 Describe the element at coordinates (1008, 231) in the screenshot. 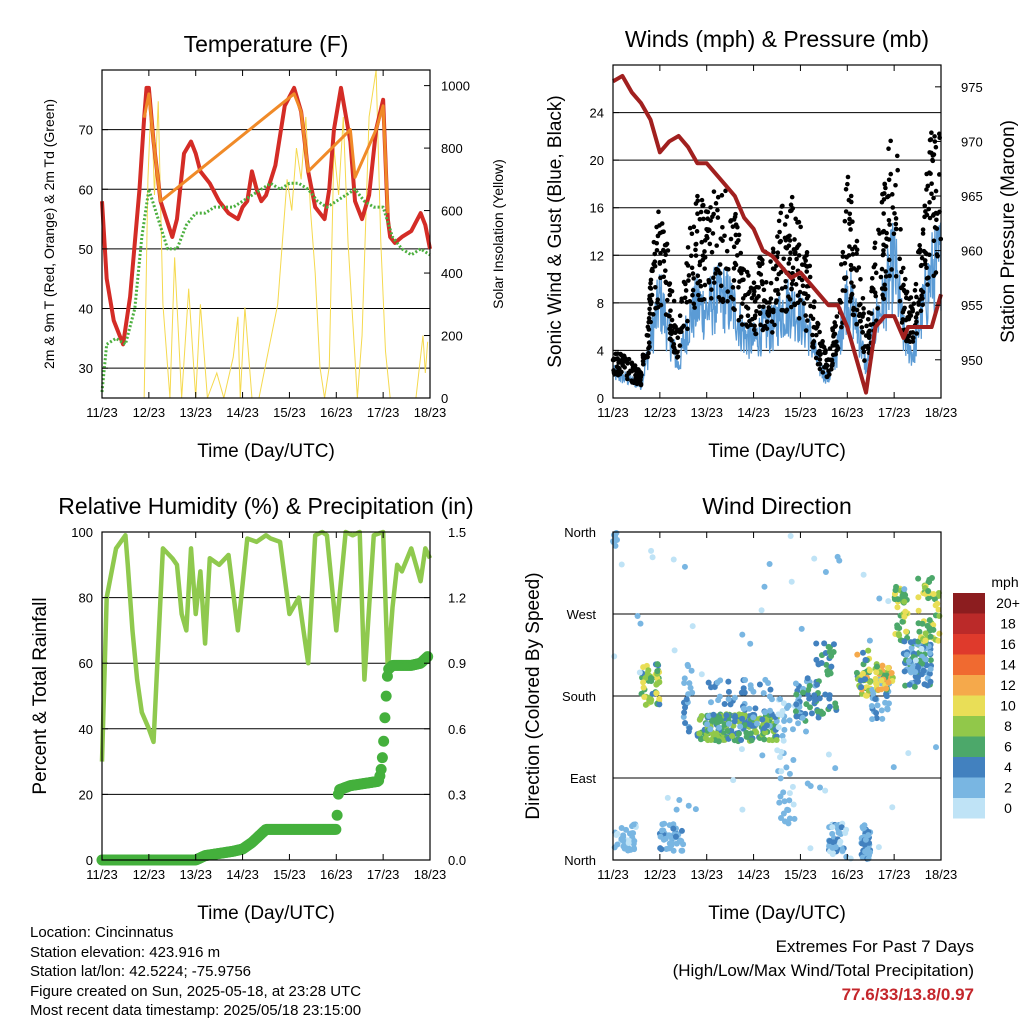

I see `y2-axis-label: Station Pressure (Maroon)` at that location.